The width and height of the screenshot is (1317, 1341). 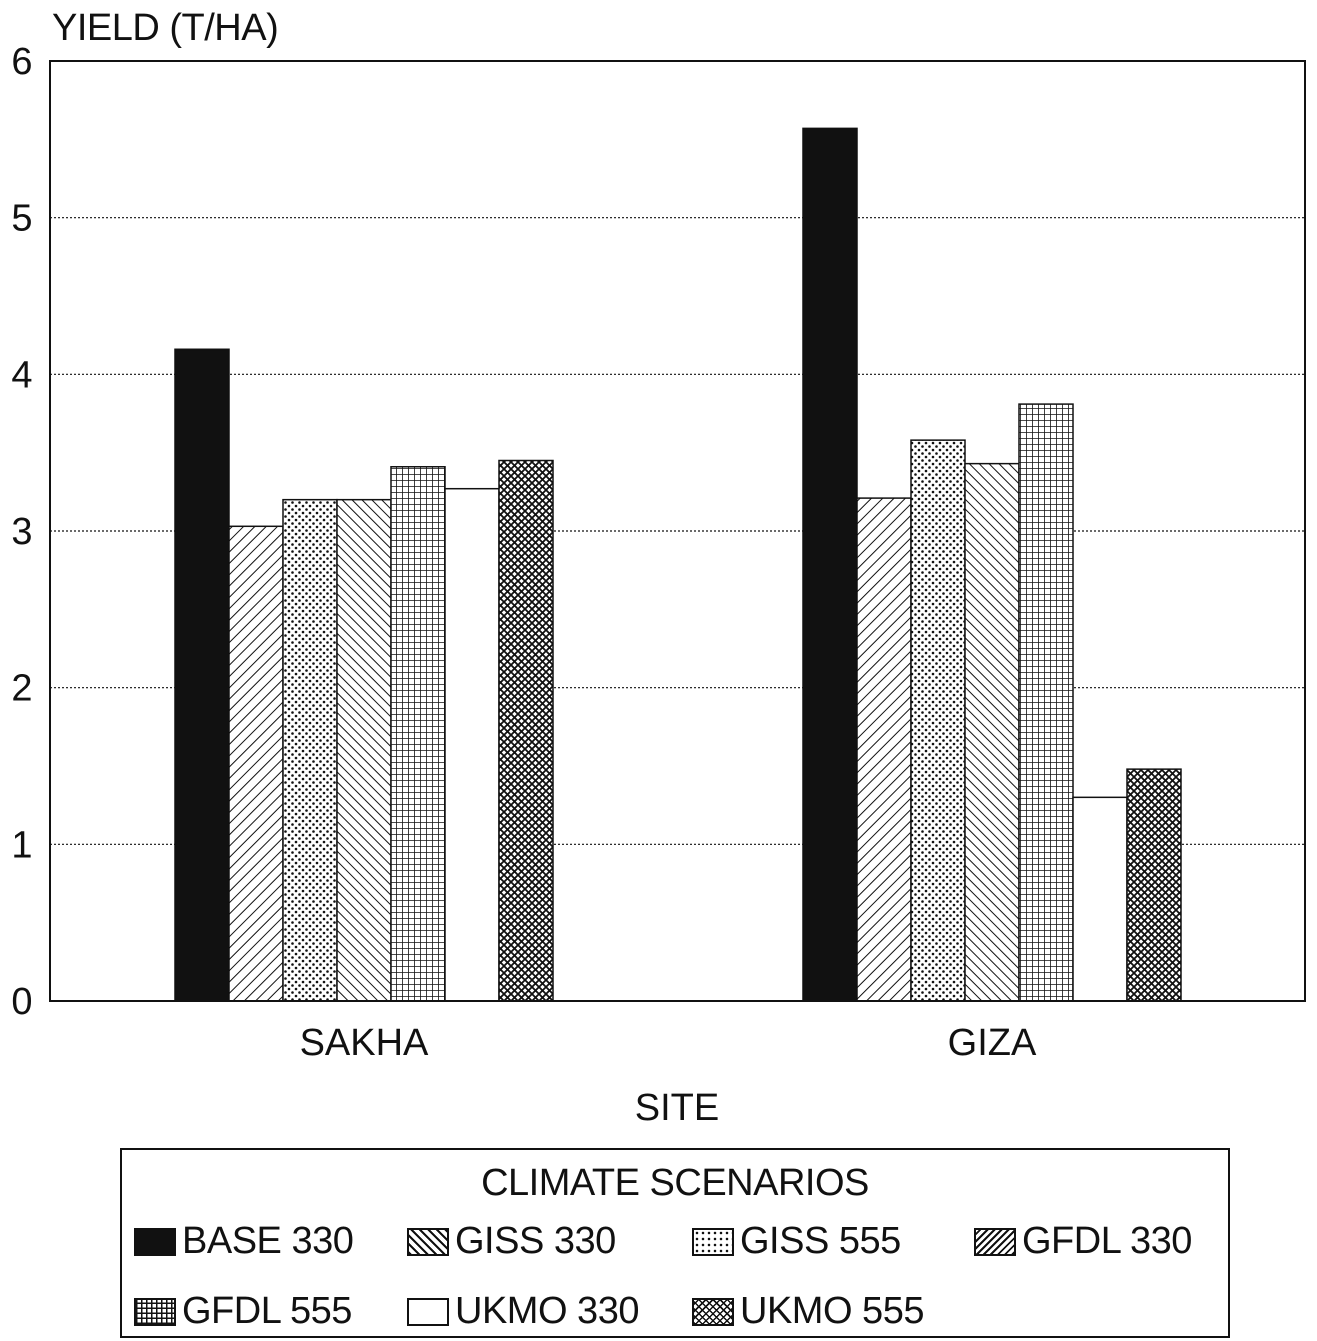 I want to click on legend-label: BASE 330, so click(x=268, y=1241).